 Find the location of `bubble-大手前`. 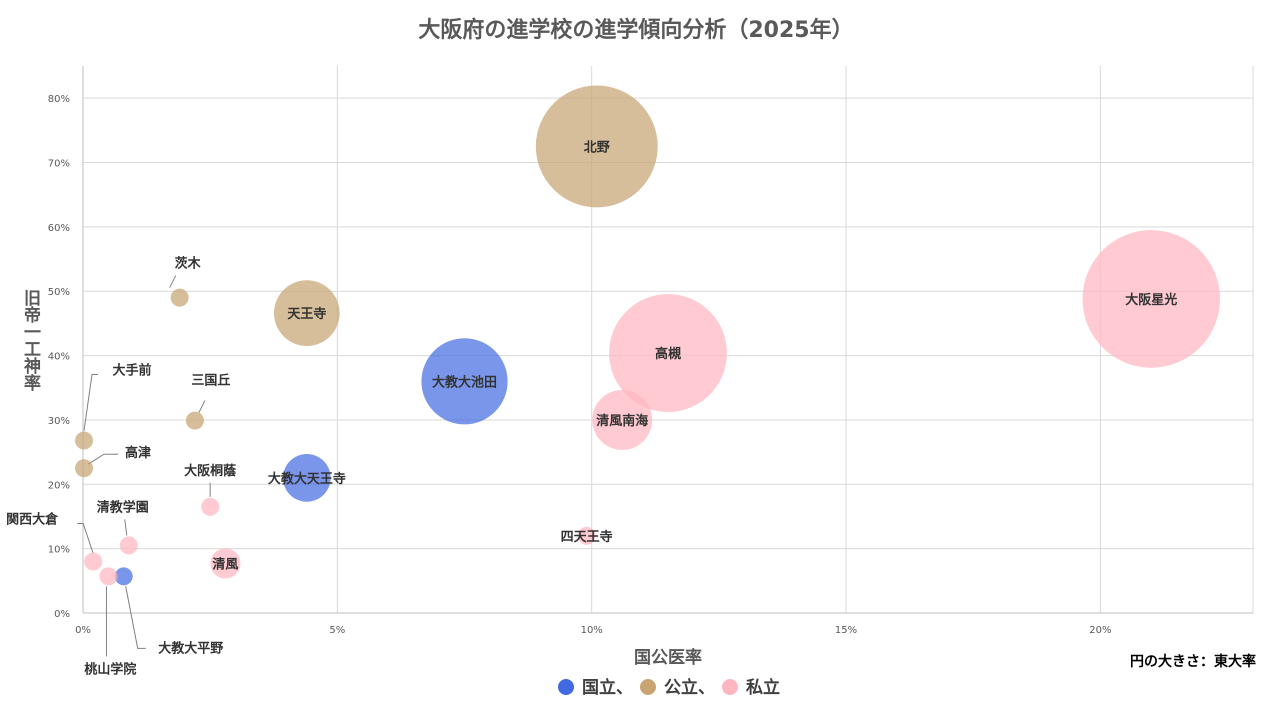

bubble-大手前 is located at coordinates (84, 440).